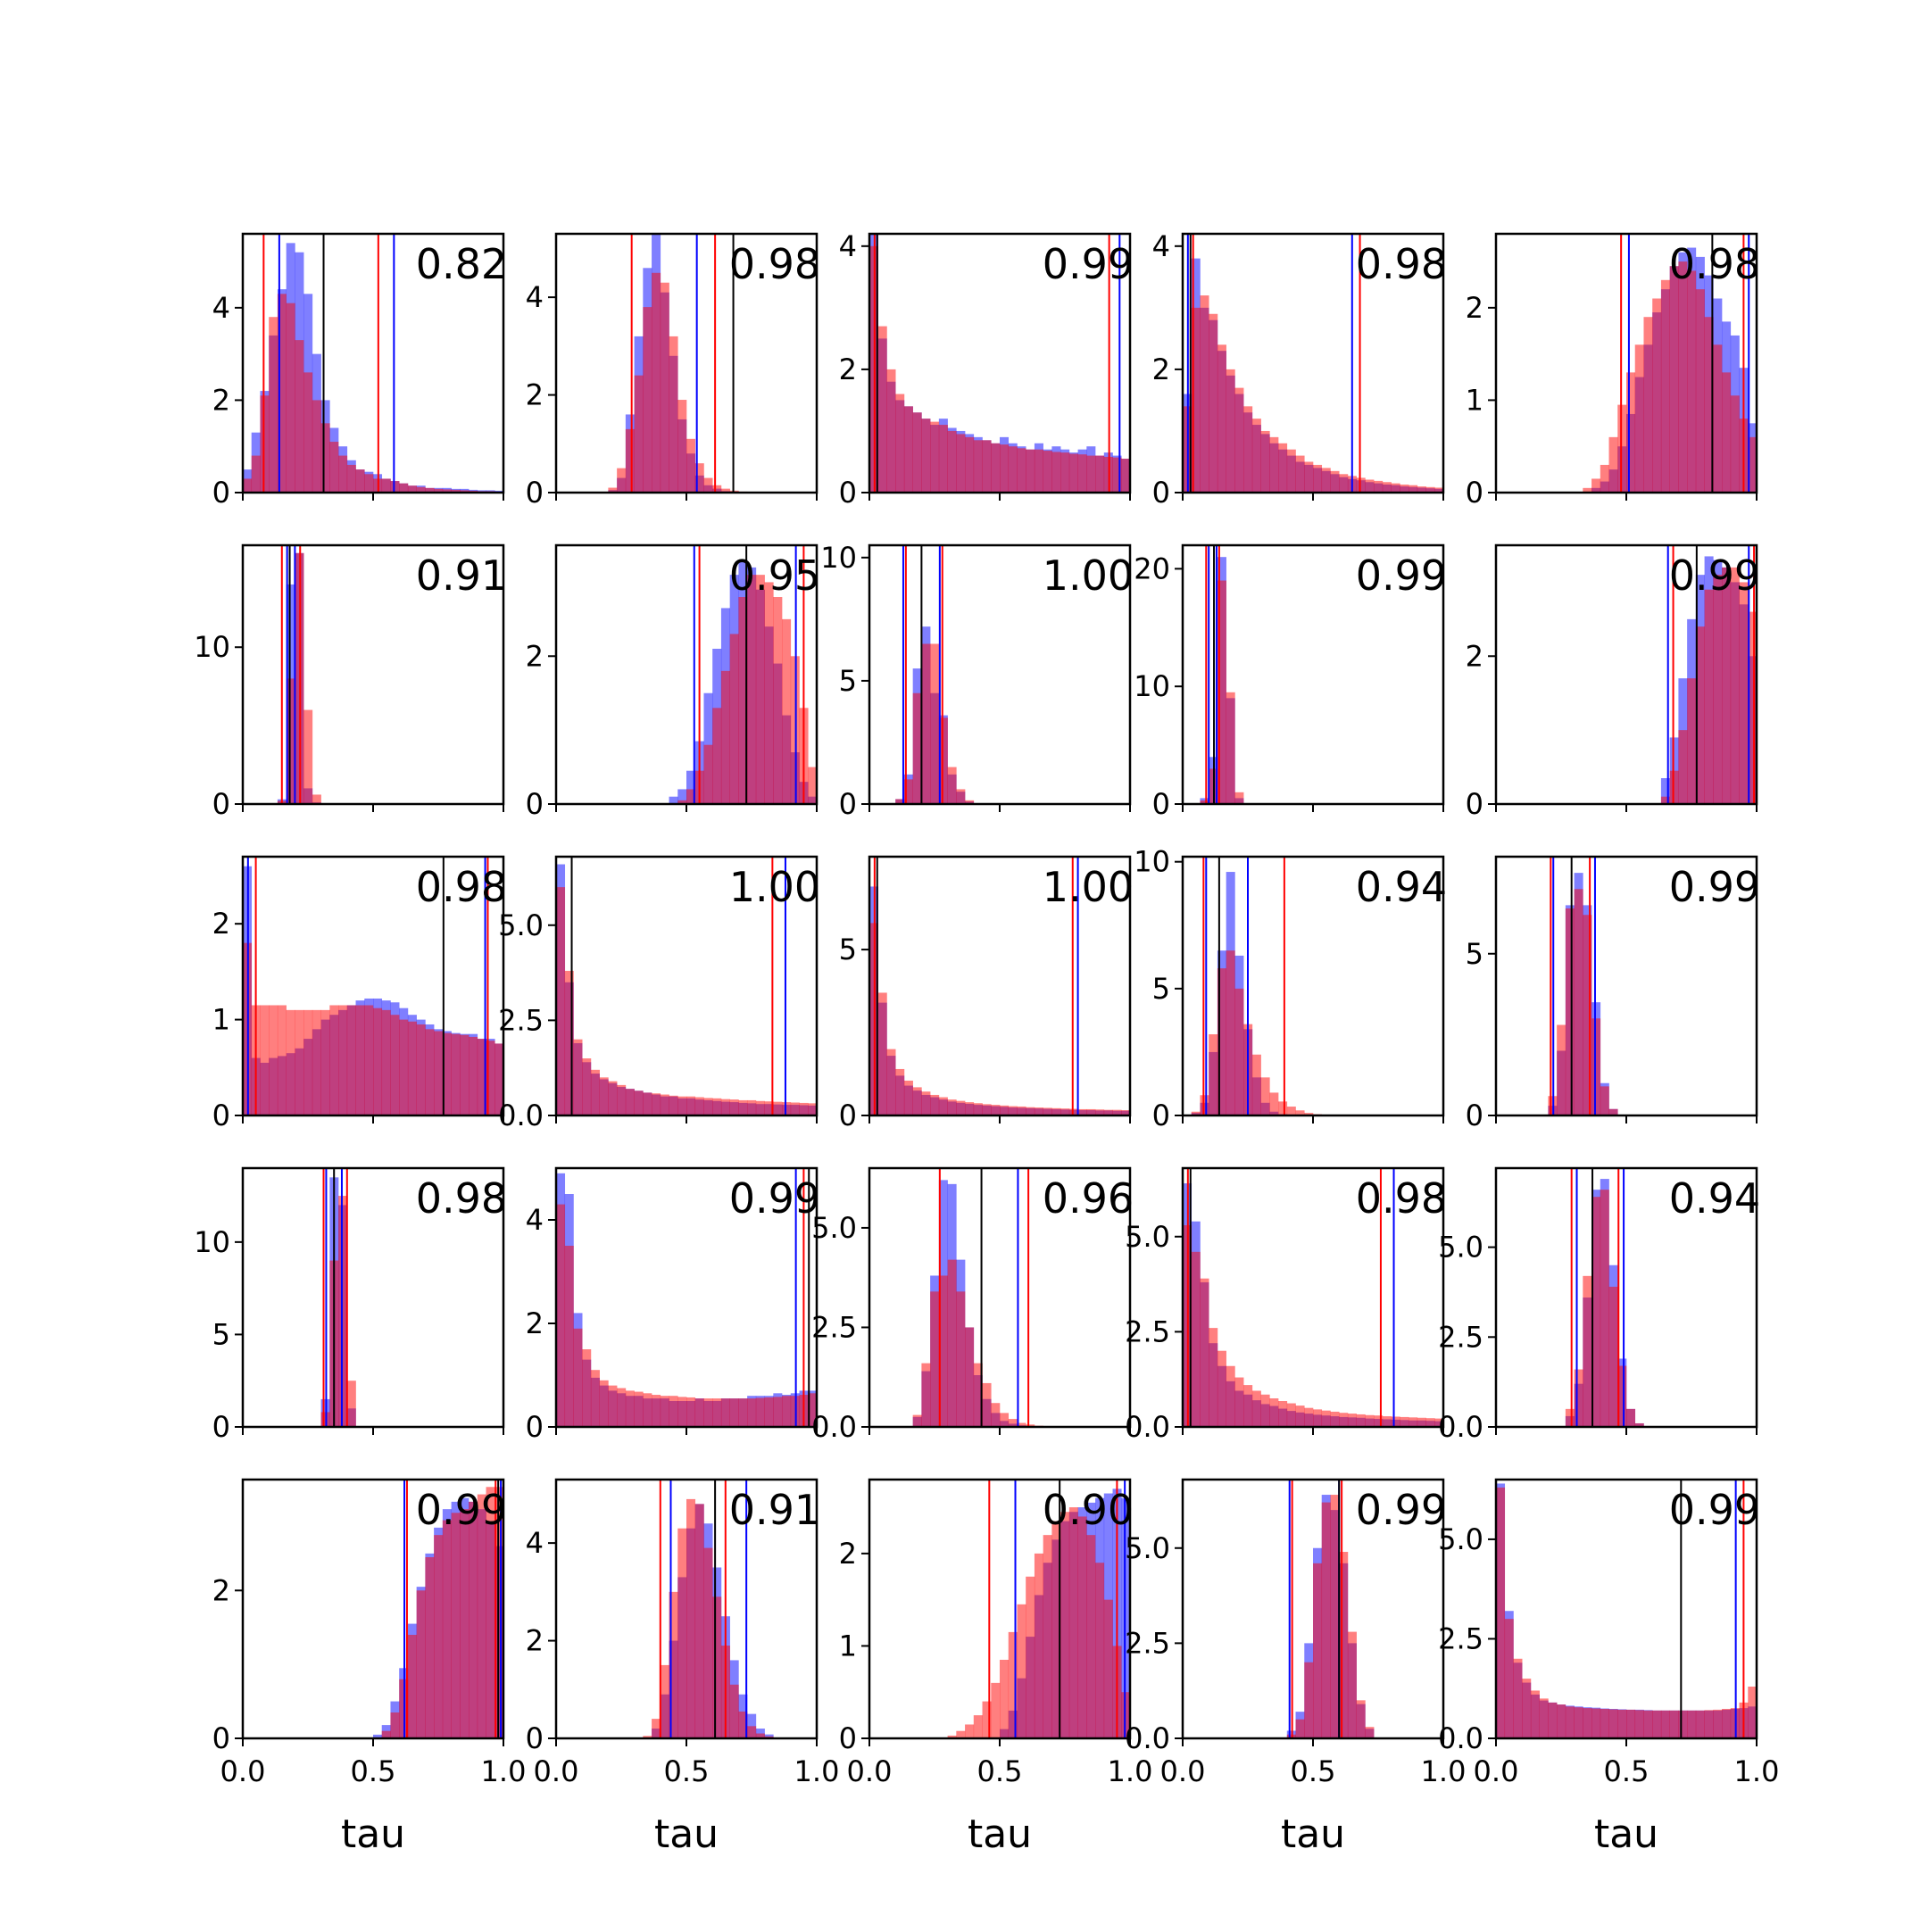 This screenshot has height=1932, width=1928. I want to click on panel-value-label: 0.99, so click(462, 1510).